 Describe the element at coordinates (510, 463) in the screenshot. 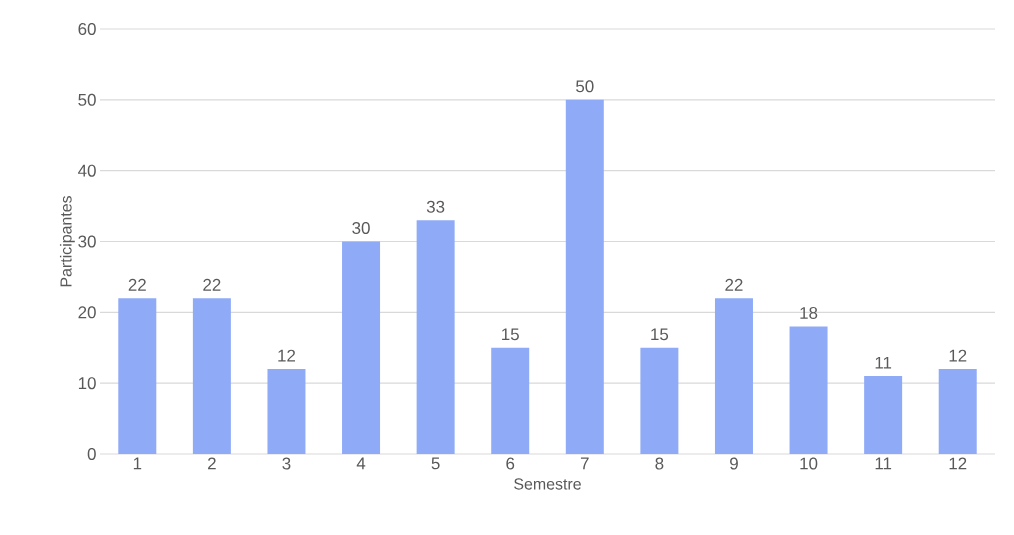

I see `x-tick-label: 6` at that location.